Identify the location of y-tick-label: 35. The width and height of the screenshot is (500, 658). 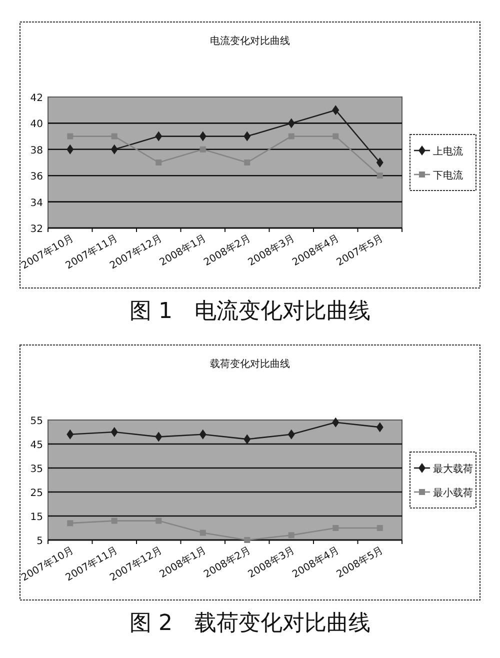
(36, 469).